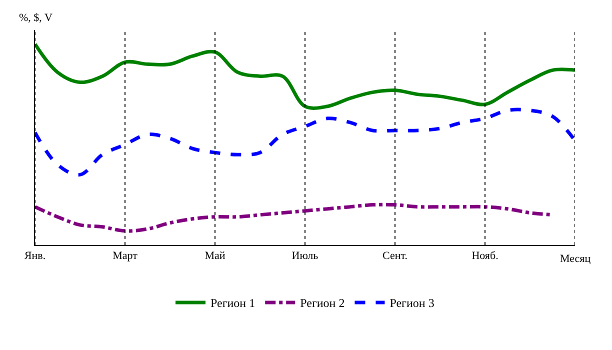  I want to click on y-axis-title: %, $, V, so click(35, 18).